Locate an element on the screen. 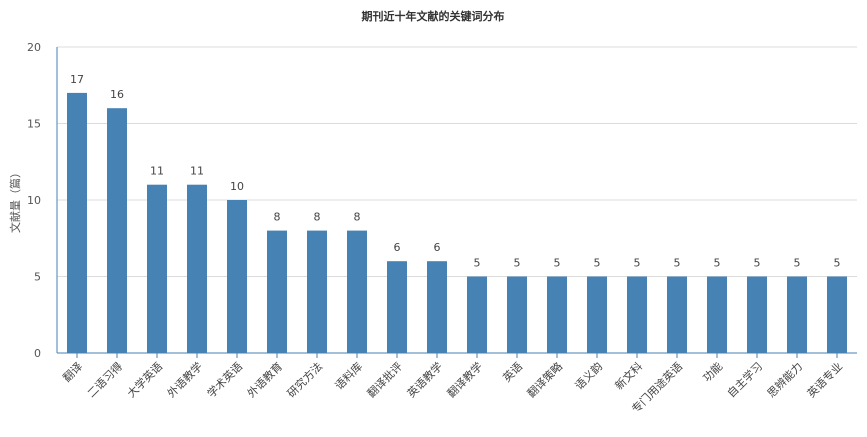 Image resolution: width=867 pixels, height=437 pixels. x-tick-label: 语料库 is located at coordinates (348, 375).